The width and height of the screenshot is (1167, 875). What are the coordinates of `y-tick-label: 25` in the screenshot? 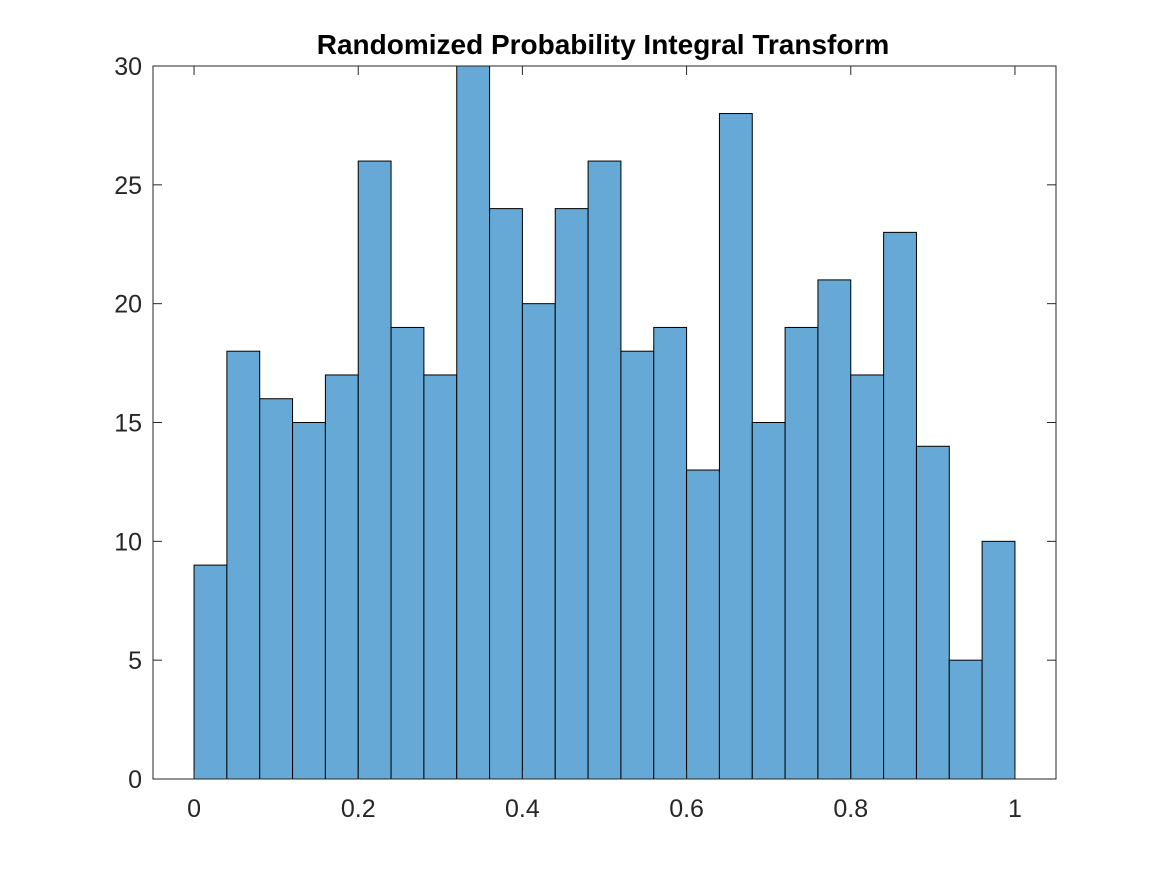 It's located at (128, 186).